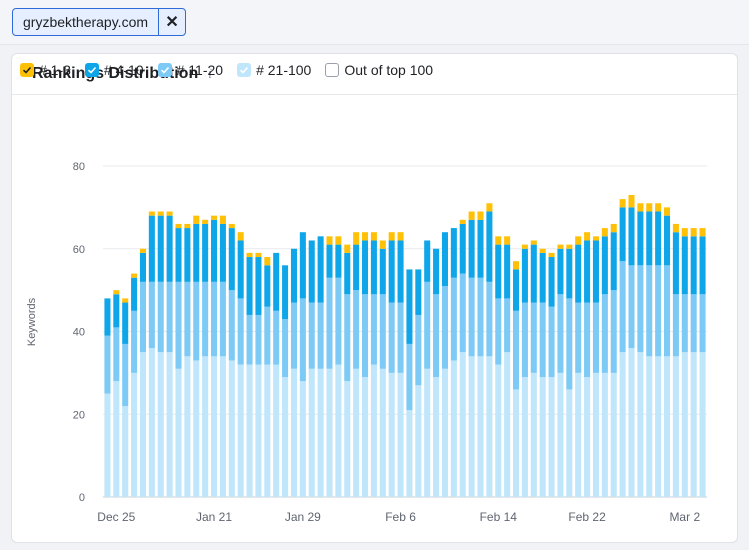 This screenshot has width=749, height=550. What do you see at coordinates (379, 70) in the screenshot?
I see `legend-item: Out of top 100` at bounding box center [379, 70].